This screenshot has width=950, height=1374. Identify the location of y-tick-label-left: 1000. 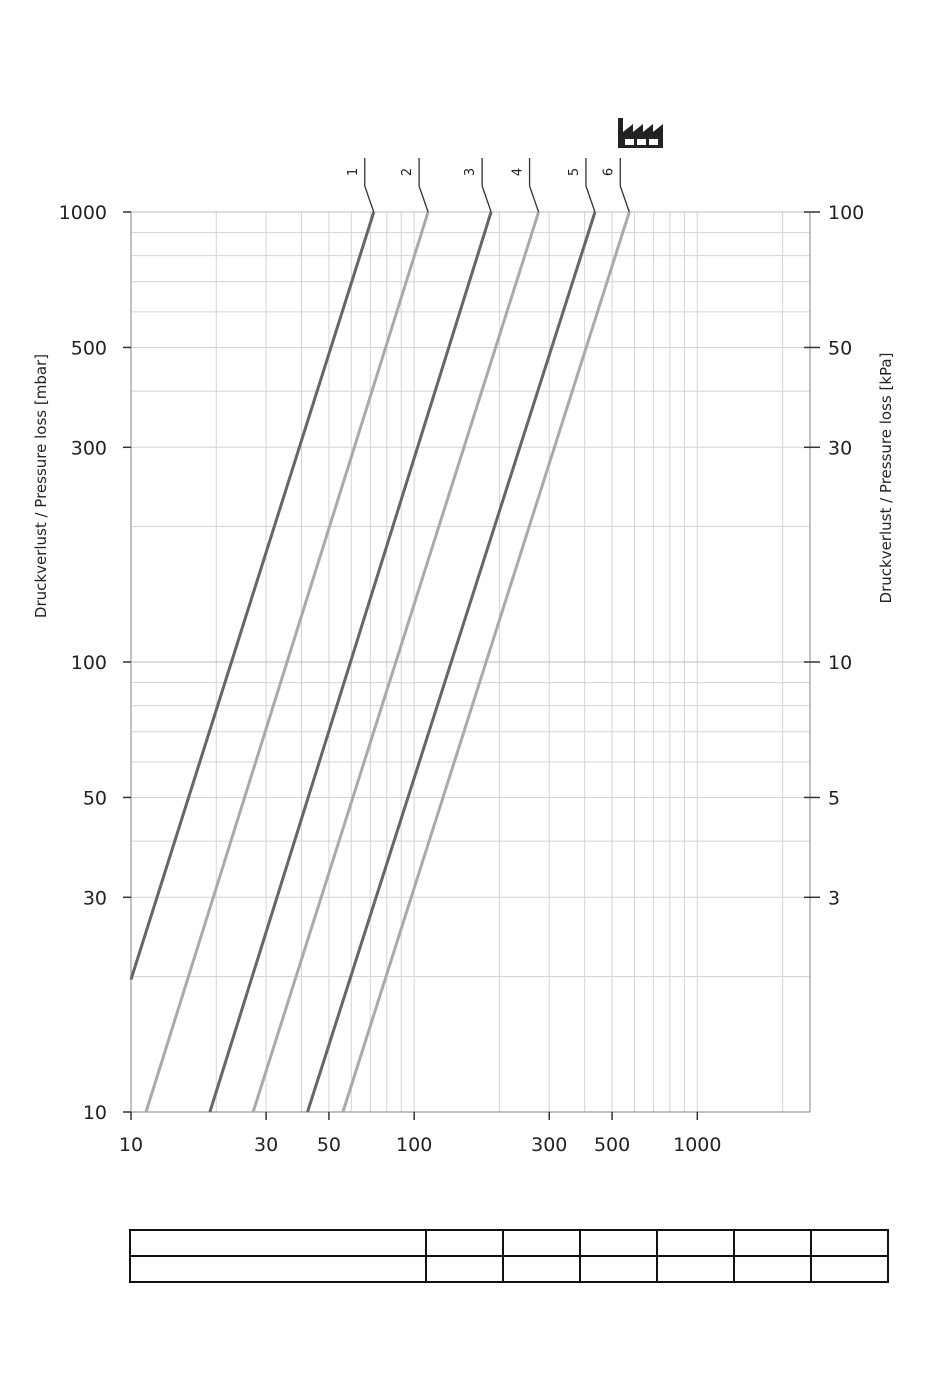
(83, 213).